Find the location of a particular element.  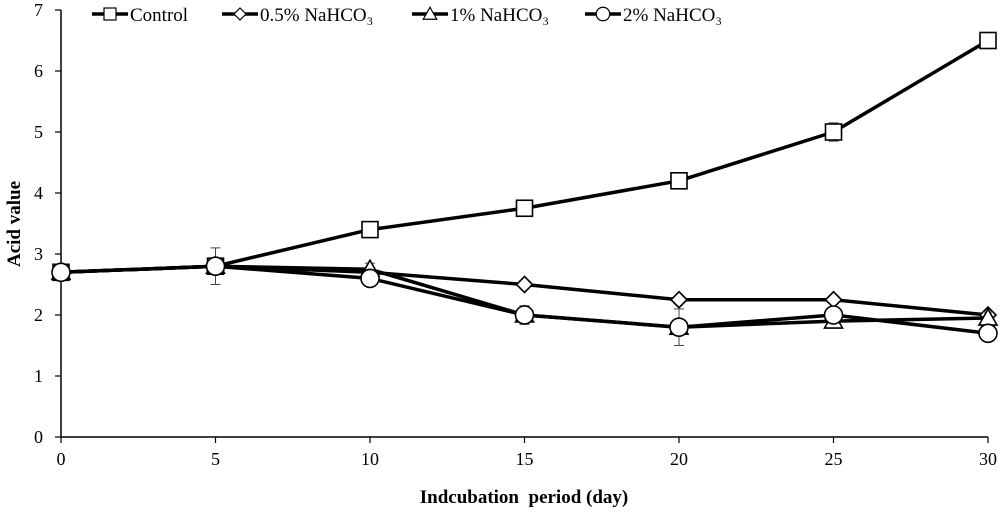

legend-marker-circle is located at coordinates (603, 14).